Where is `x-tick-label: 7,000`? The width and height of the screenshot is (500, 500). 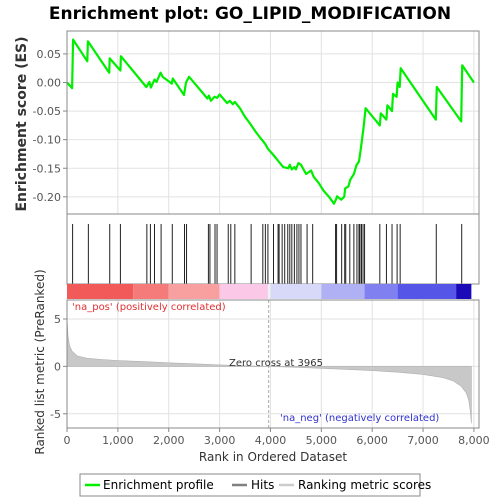
x-tick-label: 7,000 is located at coordinates (423, 440).